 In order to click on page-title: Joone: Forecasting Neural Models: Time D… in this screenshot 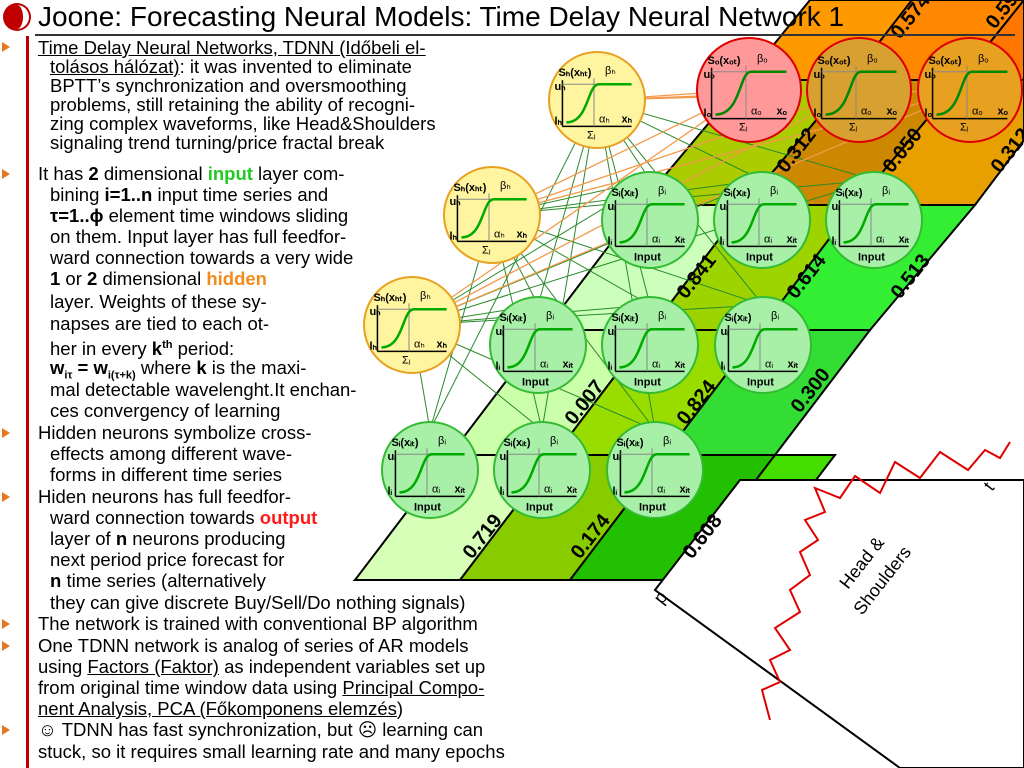, I will do `click(441, 16)`.